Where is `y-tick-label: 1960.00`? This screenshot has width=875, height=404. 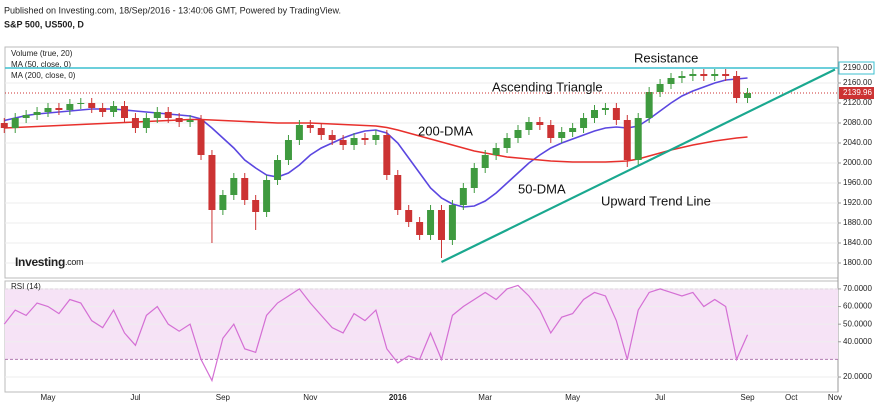
y-tick-label: 1960.00 is located at coordinates (857, 182).